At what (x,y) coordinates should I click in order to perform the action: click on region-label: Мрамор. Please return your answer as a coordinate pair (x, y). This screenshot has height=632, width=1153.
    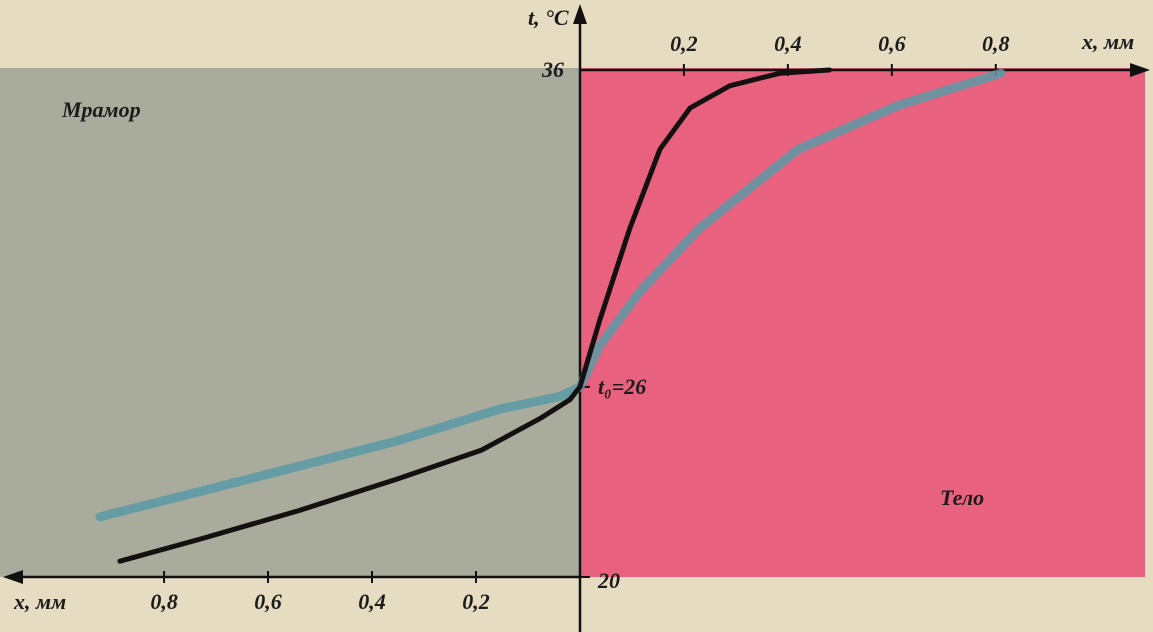
    Looking at the image, I should click on (101, 109).